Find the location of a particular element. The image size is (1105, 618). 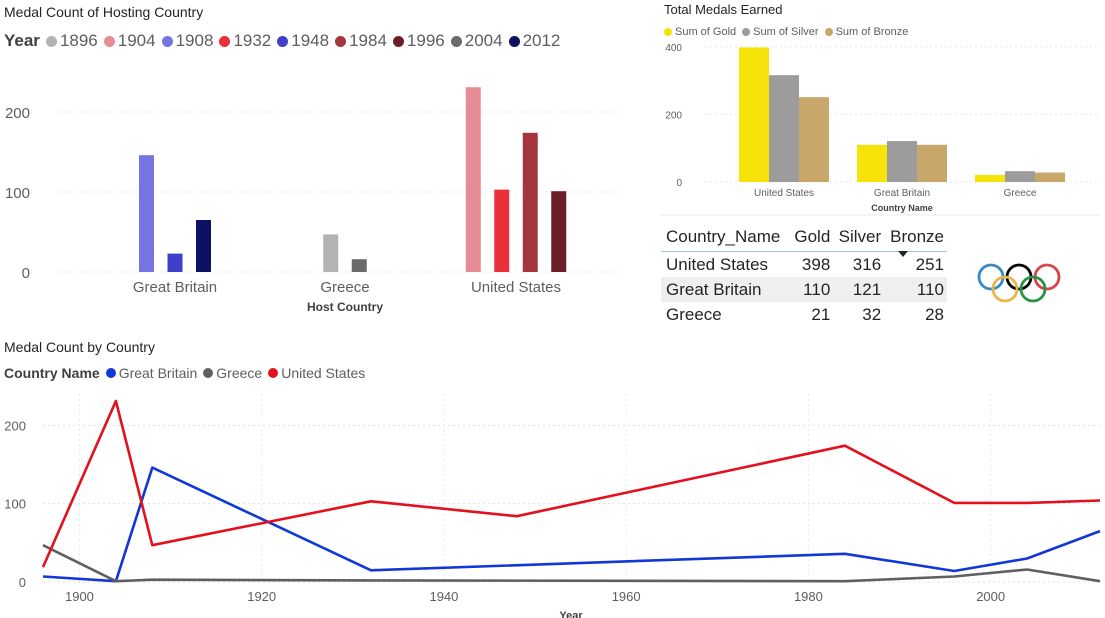

hosting-legend-item: 1904 is located at coordinates (129, 41).